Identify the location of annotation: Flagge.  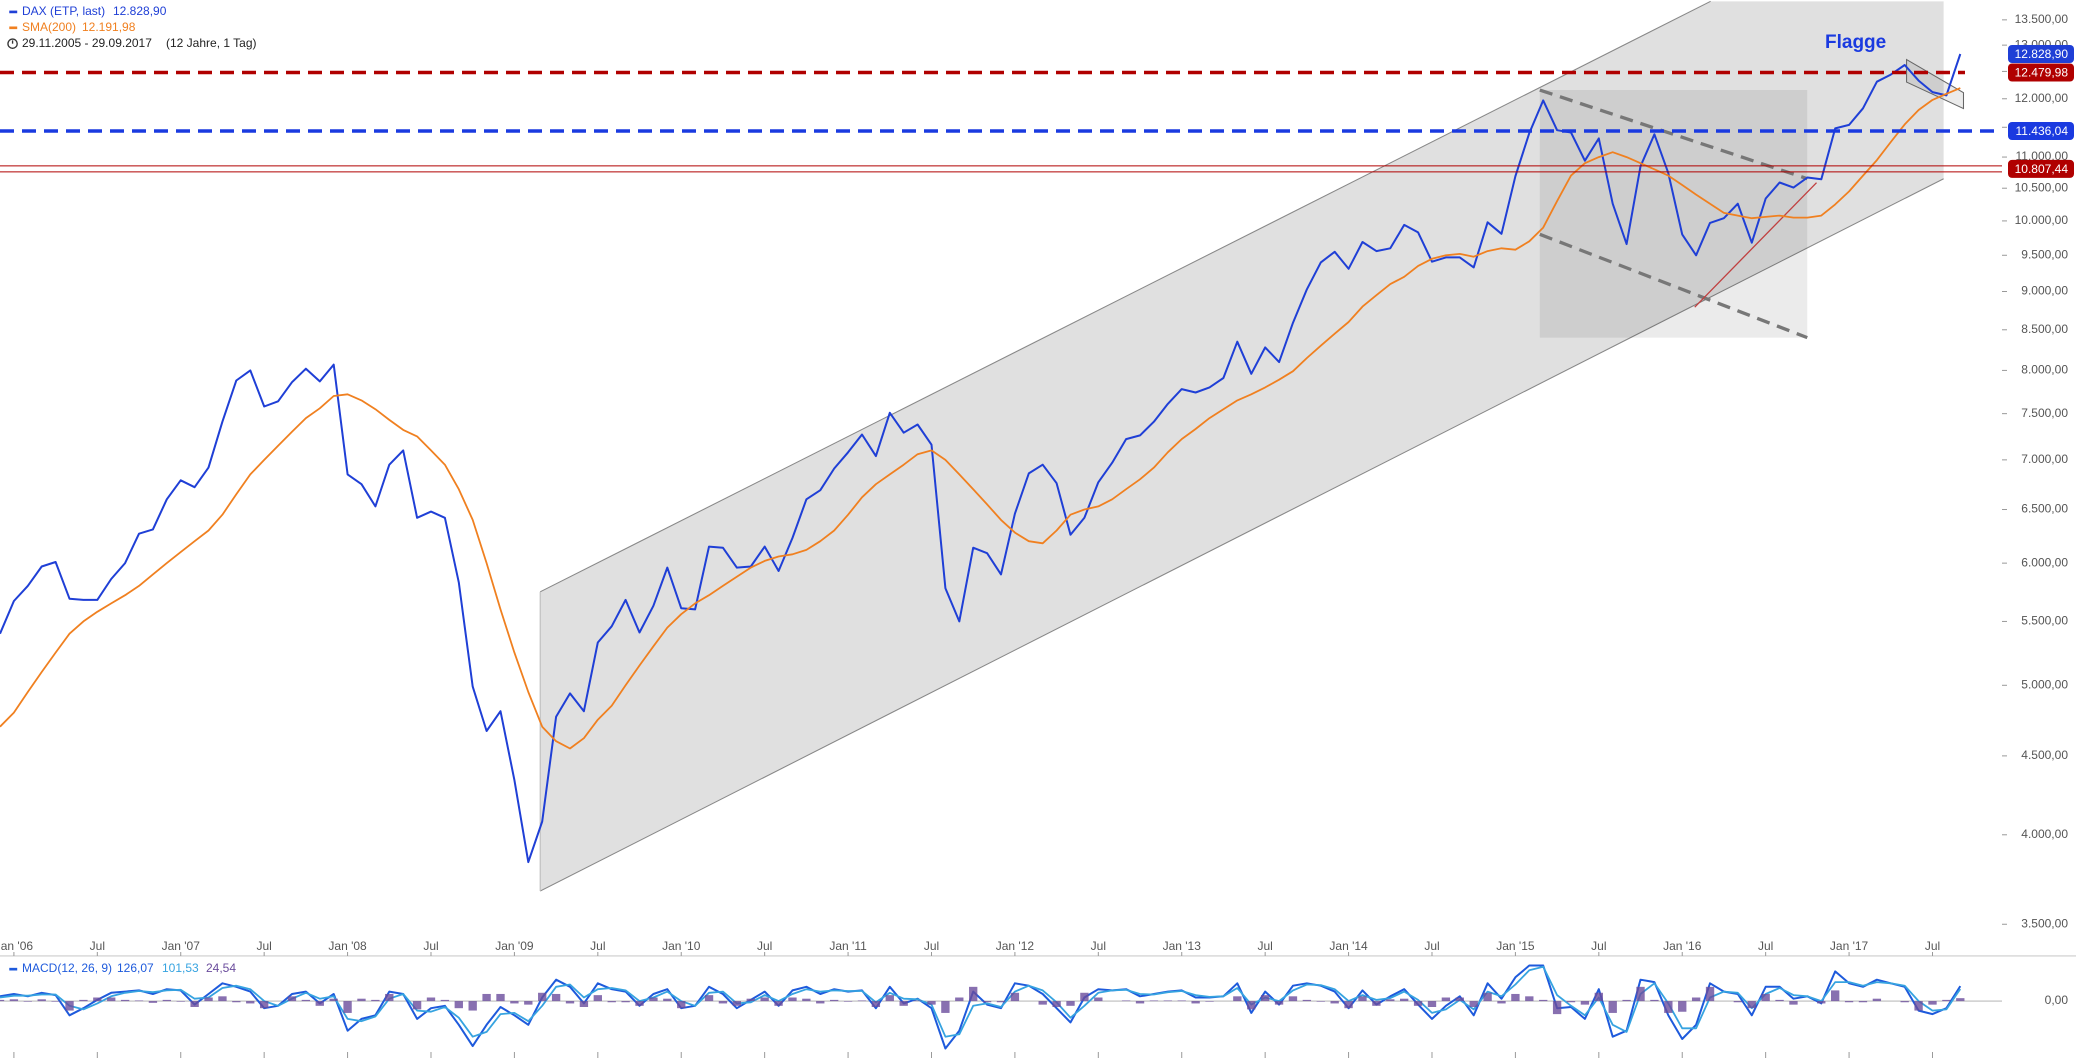
(1855, 42).